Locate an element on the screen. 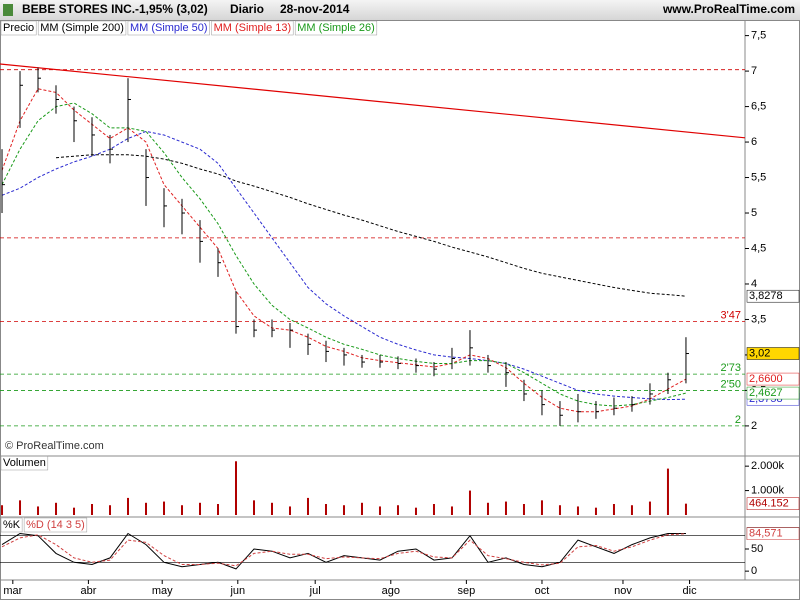  level-label: 2'50 is located at coordinates (731, 384).